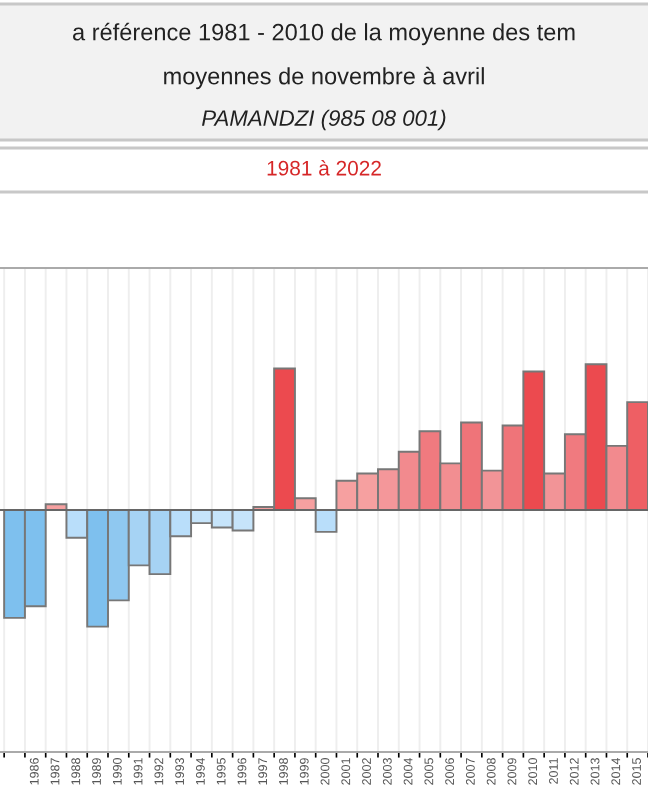  Describe the element at coordinates (324, 120) in the screenshot. I see `chart-subtitle: PAMANDZI (985 08 001)` at that location.